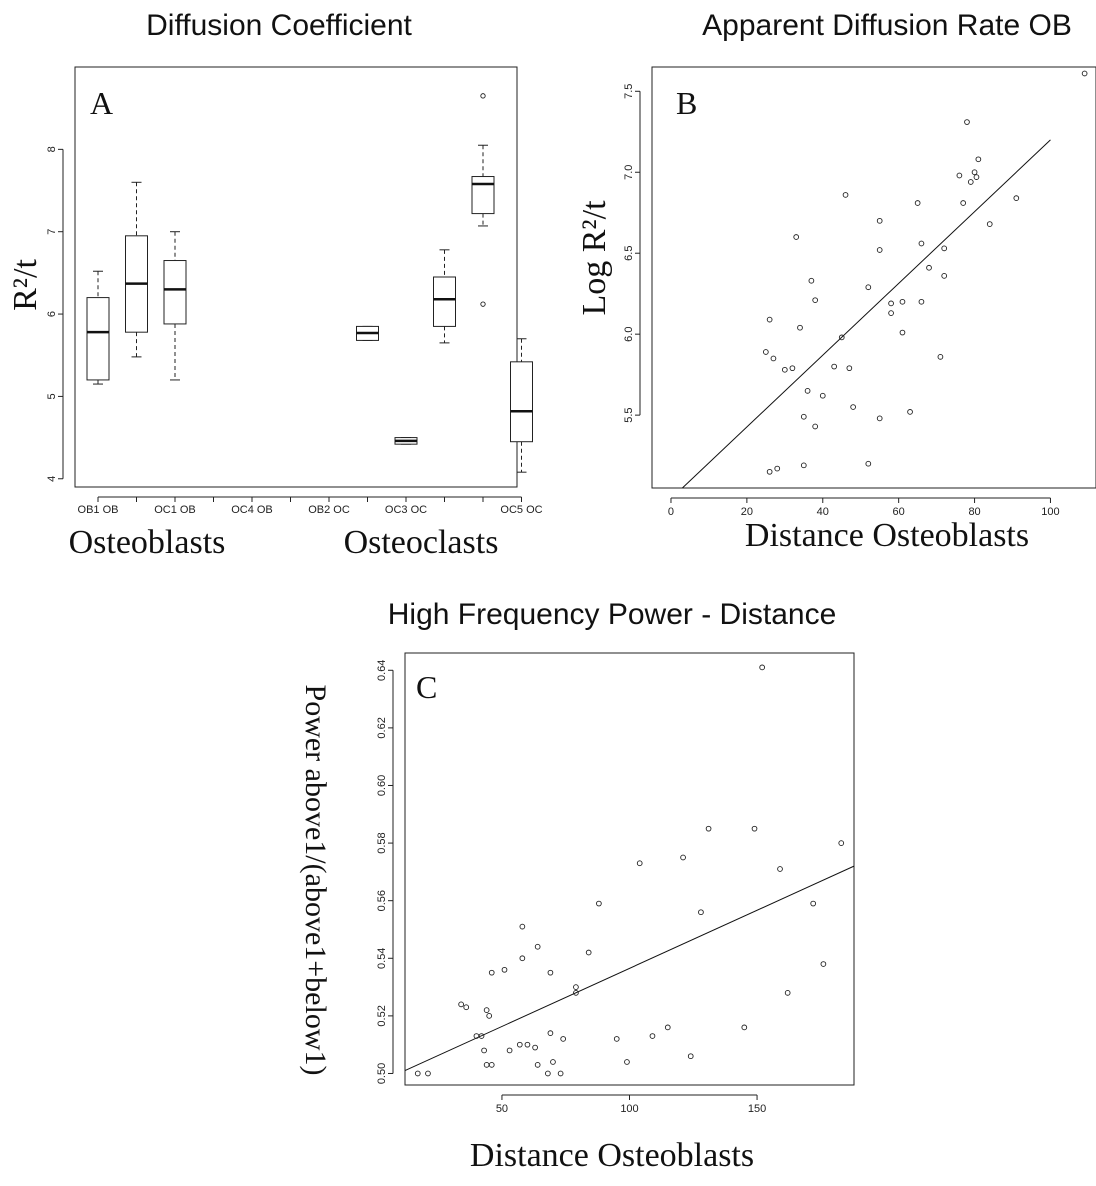  I want to click on panel-b-title: Apparent Diffusion Rate OB, so click(887, 25).